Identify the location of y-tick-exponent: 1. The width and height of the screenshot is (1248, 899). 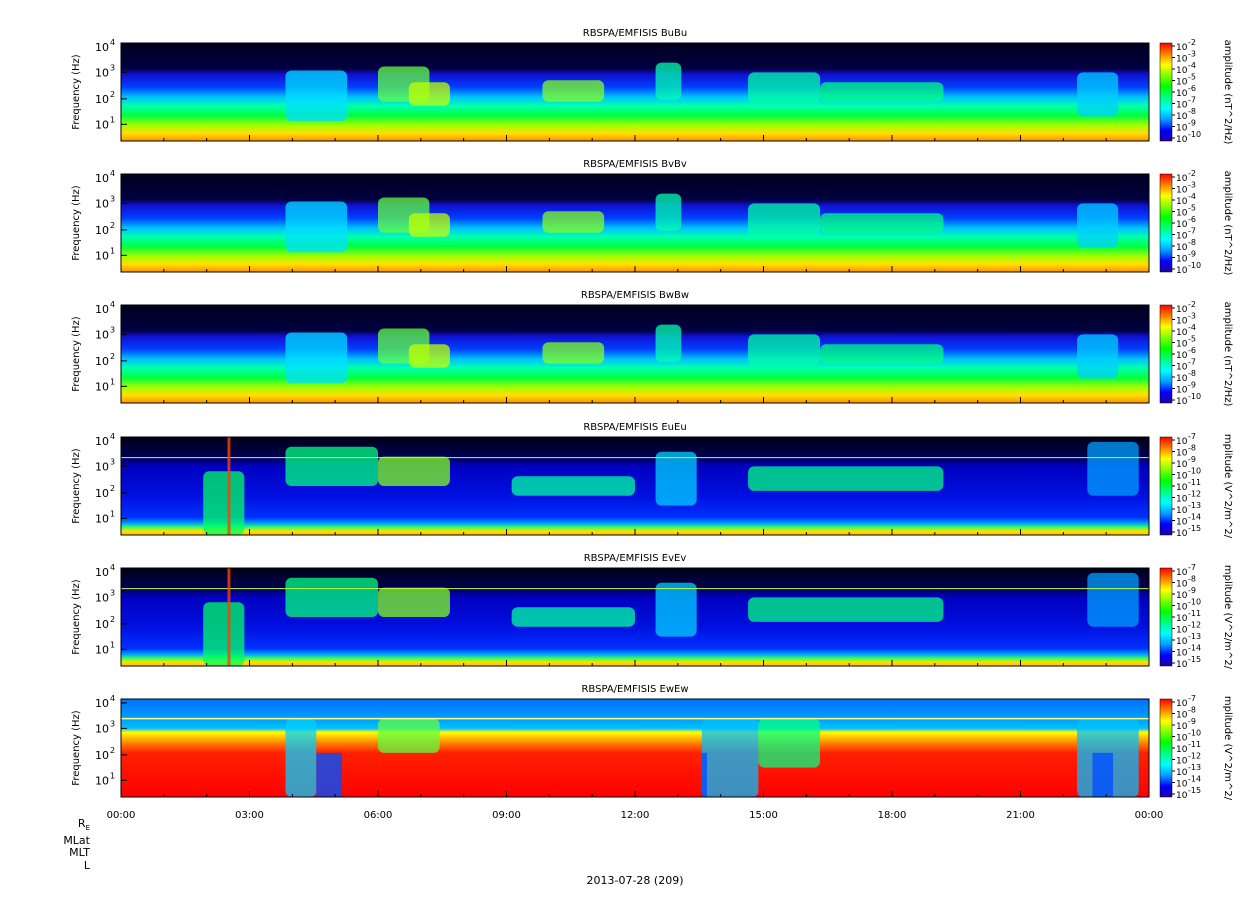
(112, 119).